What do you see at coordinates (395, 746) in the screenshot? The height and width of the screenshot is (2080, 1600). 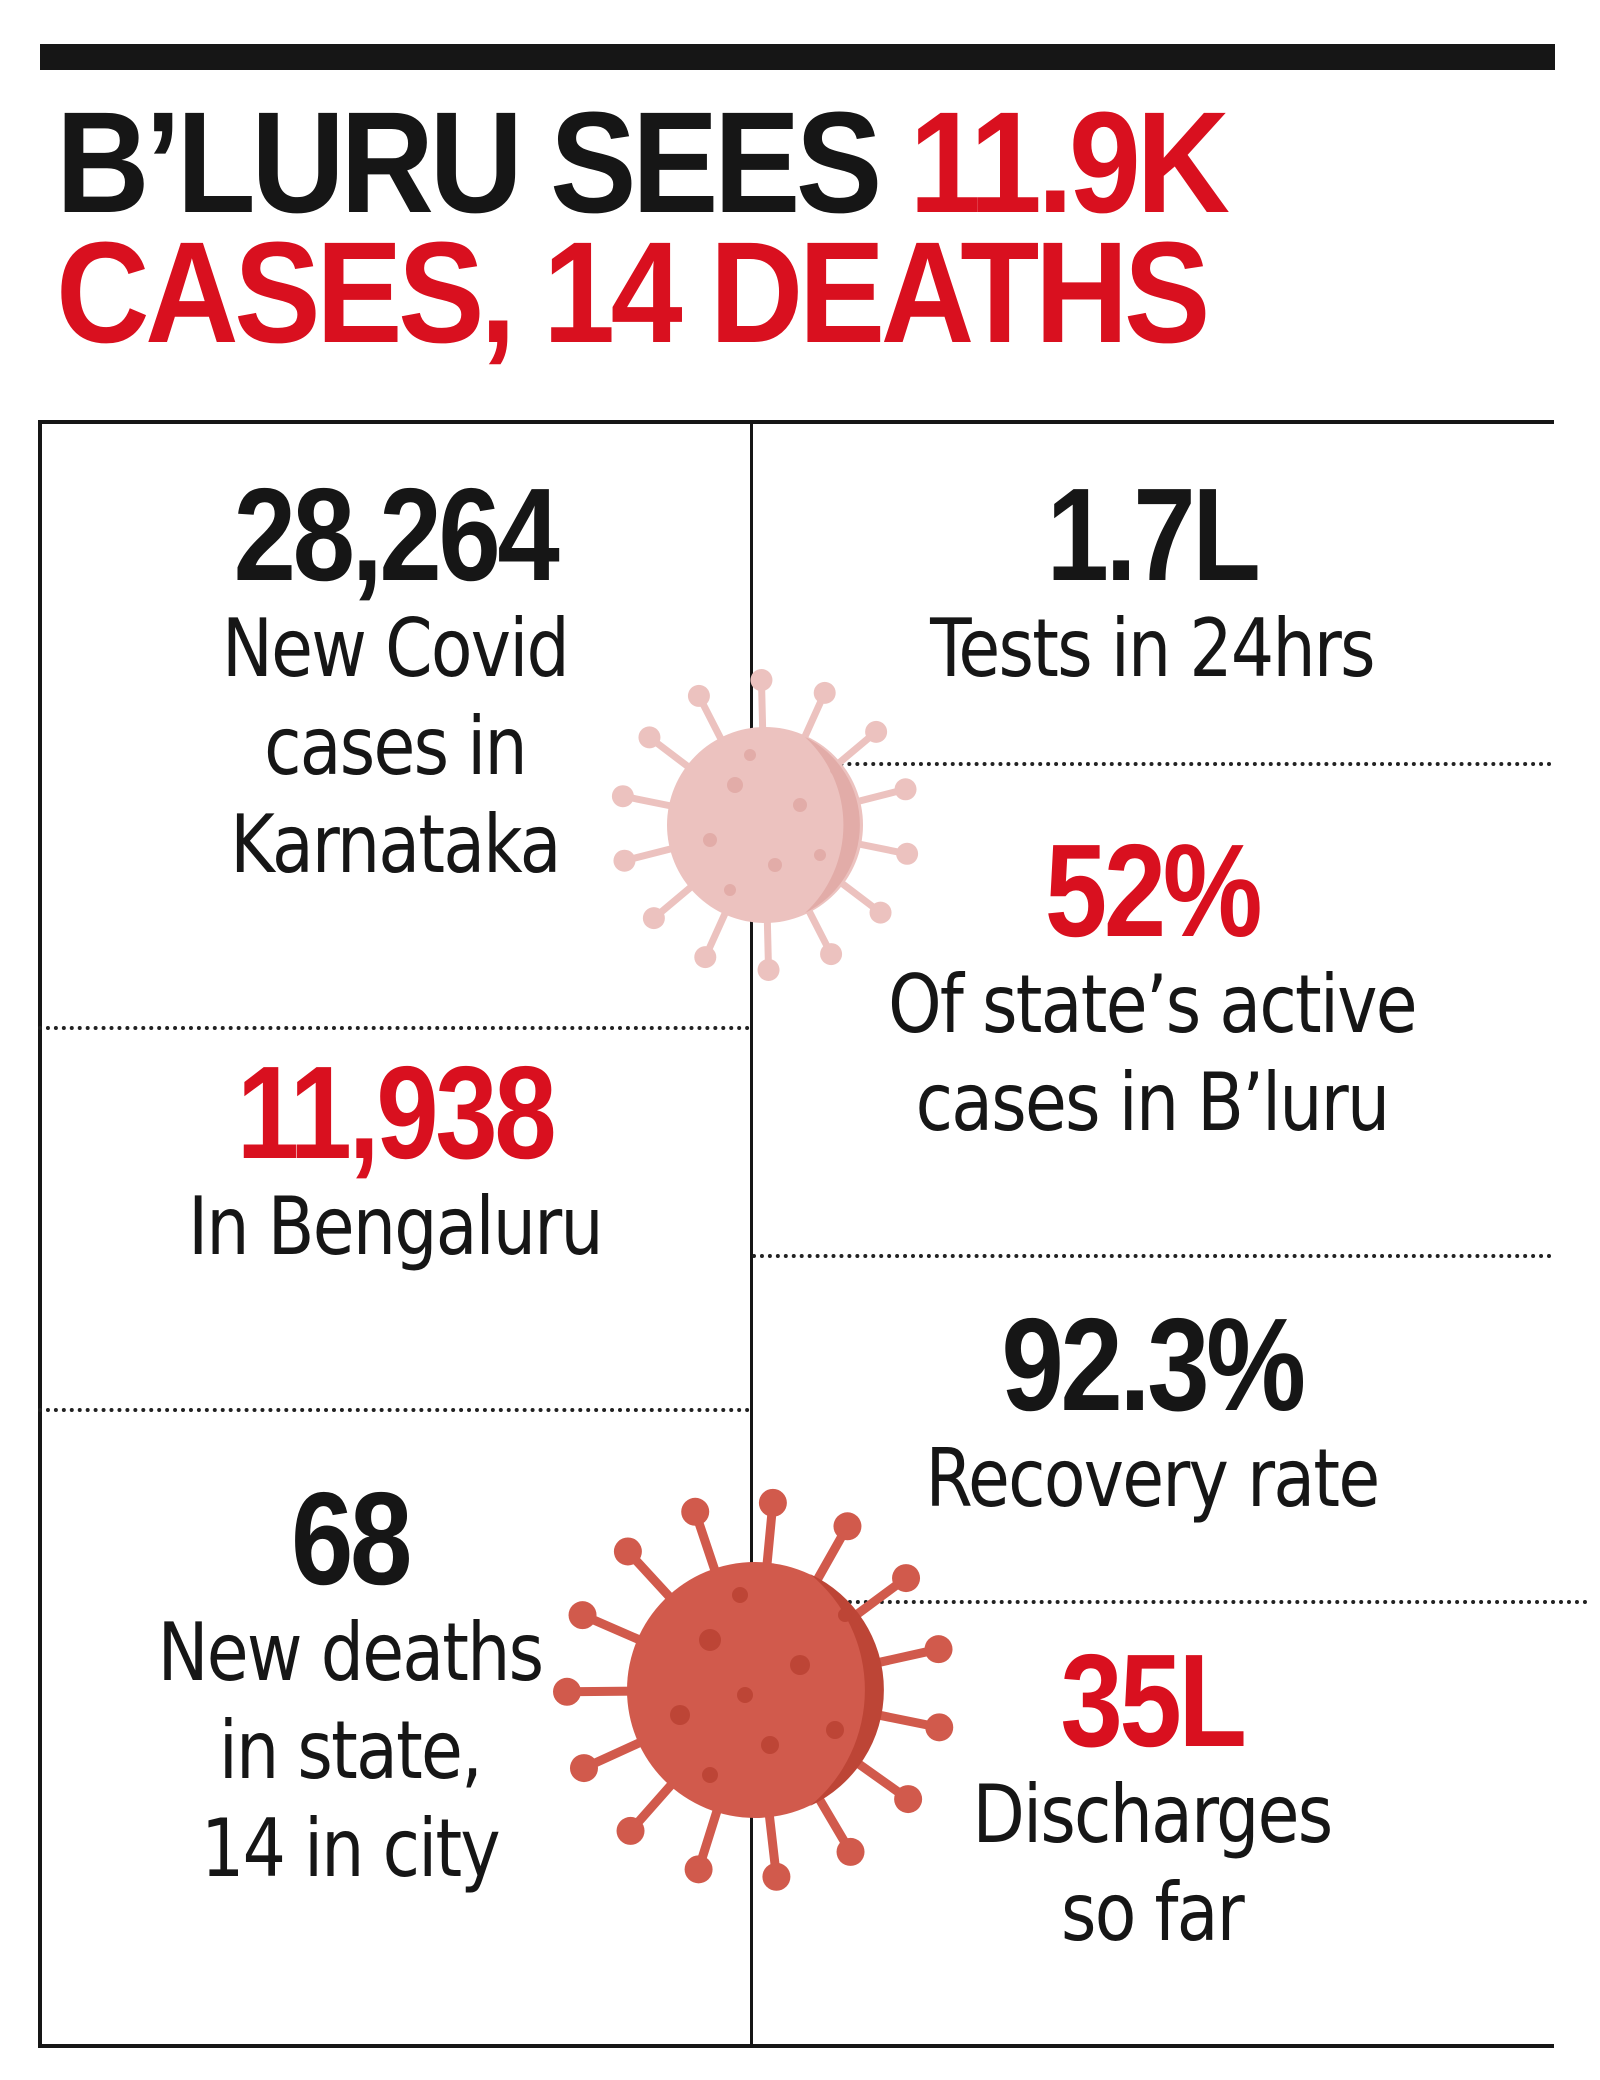 I see `stat-new-cases-label: New Covid cases in Karnataka` at bounding box center [395, 746].